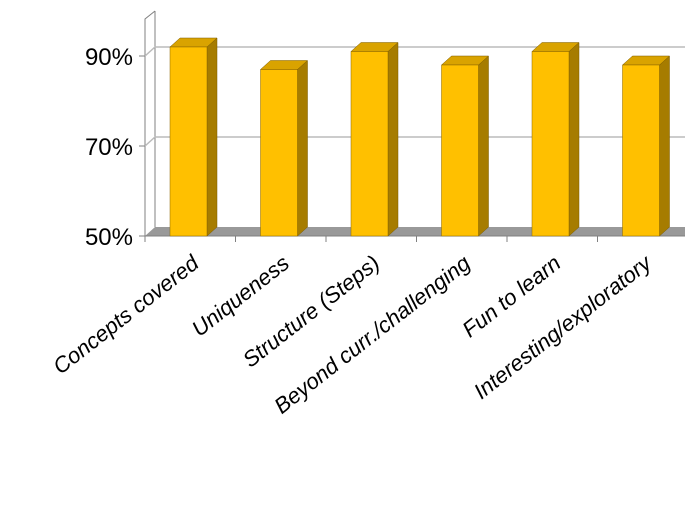 The height and width of the screenshot is (509, 685). Describe the element at coordinates (126, 314) in the screenshot. I see `x-category-label: Concepts covered` at that location.